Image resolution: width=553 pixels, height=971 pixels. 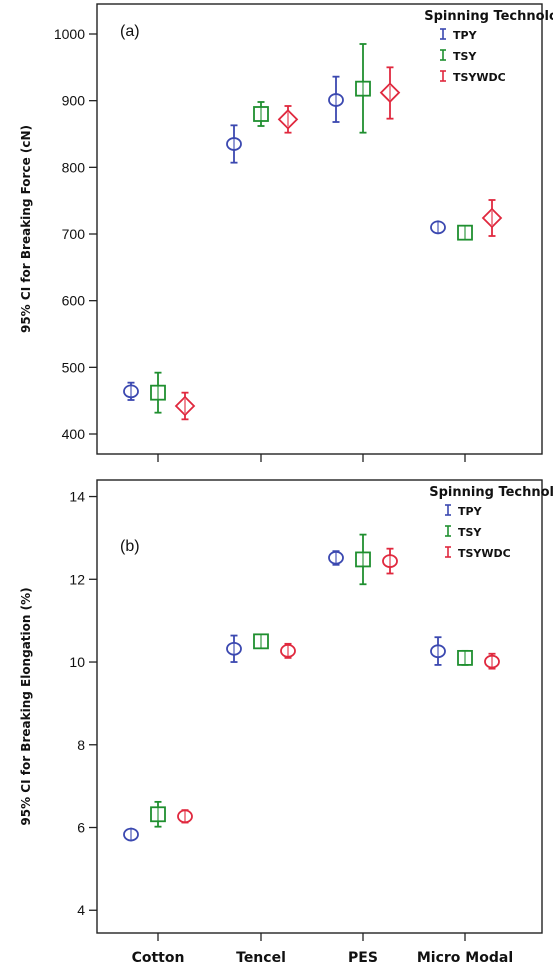 I want to click on x-tick-label: Micro Modal, so click(x=465, y=958).